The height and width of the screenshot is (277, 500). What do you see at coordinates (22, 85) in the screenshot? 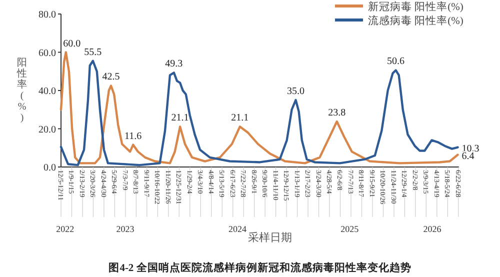
I see `y-label: 率` at bounding box center [22, 85].